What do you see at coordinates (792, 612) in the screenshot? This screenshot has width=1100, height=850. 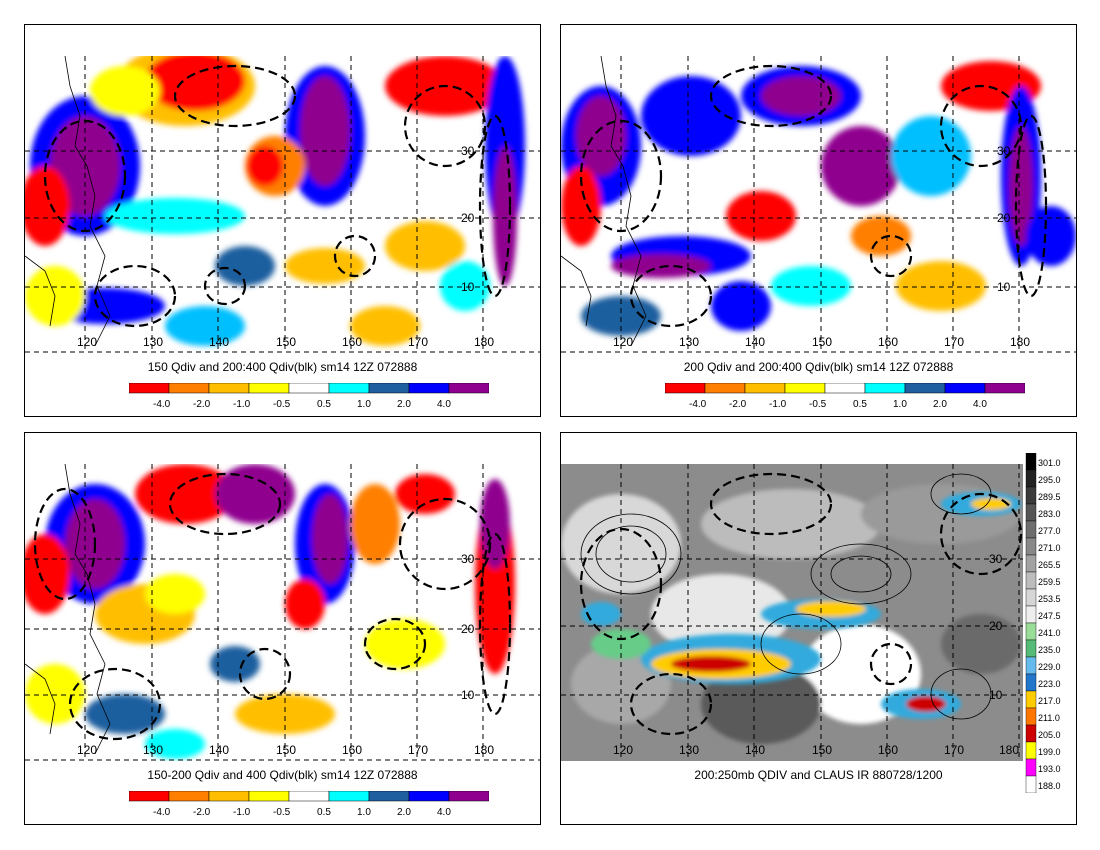 I see `map-area: 120 130 140 150 160 170 180 30 20 10` at bounding box center [792, 612].